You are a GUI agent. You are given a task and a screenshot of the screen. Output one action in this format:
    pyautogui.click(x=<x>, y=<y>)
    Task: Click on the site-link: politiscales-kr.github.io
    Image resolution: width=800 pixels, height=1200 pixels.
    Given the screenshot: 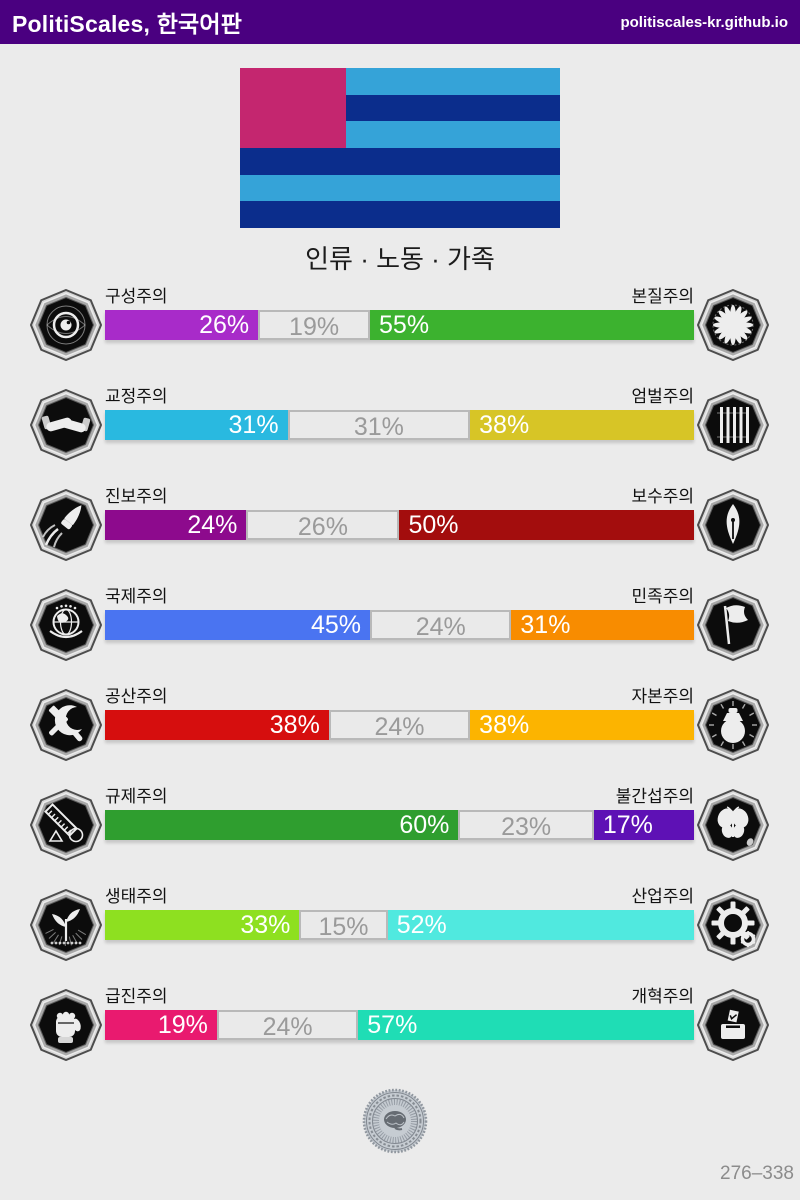 What is the action you would take?
    pyautogui.click(x=704, y=22)
    